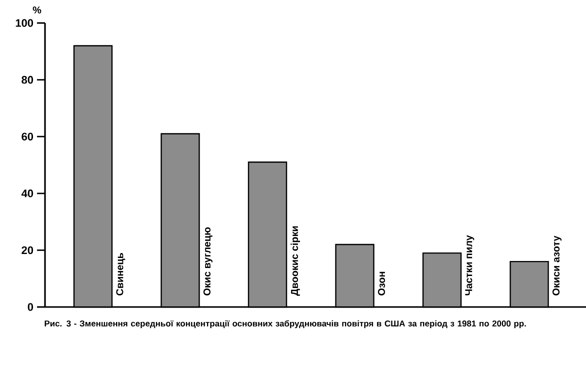  Describe the element at coordinates (28, 250) in the screenshot. I see `y-tick-label: 20` at that location.